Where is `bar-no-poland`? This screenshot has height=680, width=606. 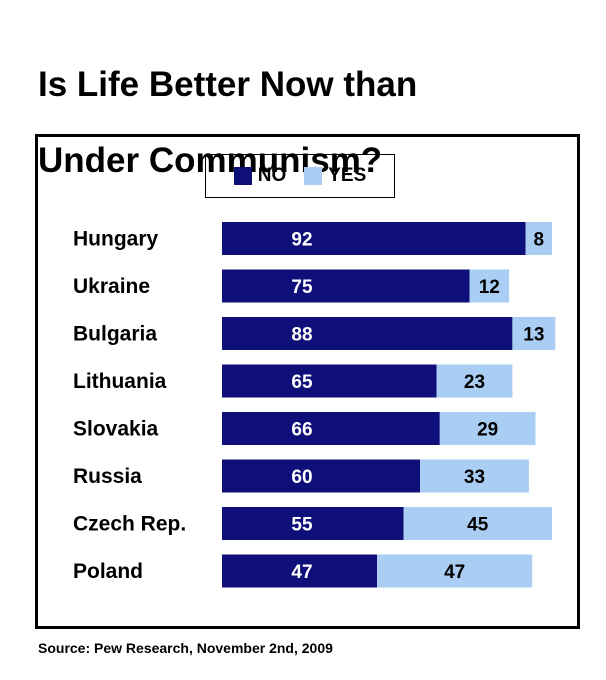
bar-no-poland is located at coordinates (300, 571).